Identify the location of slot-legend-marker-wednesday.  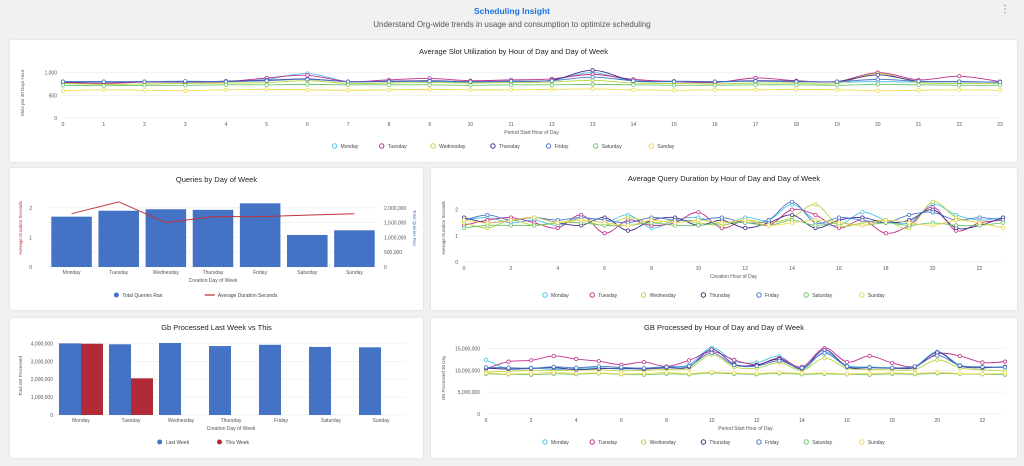
(433, 146).